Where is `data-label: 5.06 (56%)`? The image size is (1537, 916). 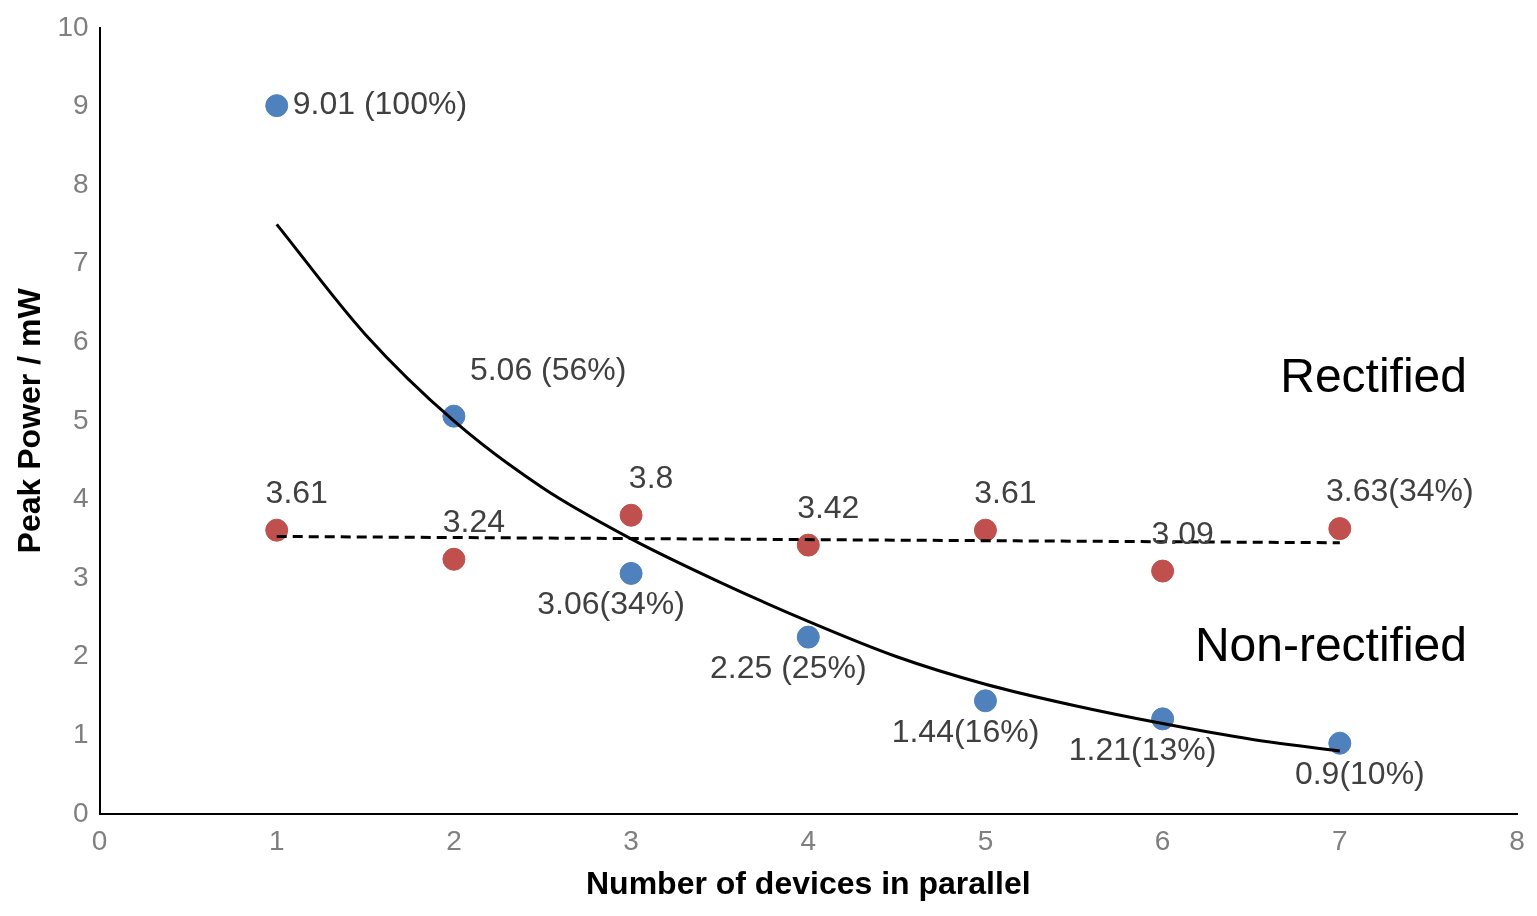 data-label: 5.06 (56%) is located at coordinates (548, 369).